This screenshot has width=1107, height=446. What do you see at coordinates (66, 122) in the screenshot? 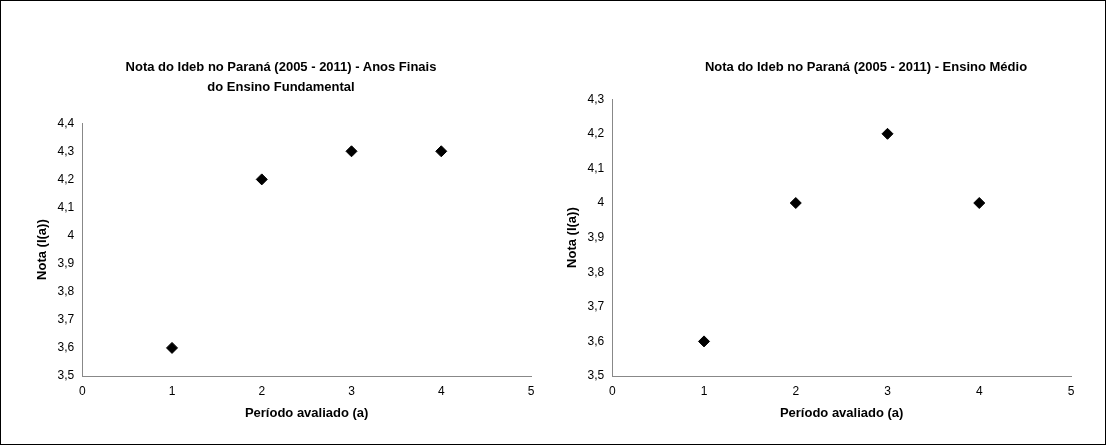
I see `y-tick-label: 4,4` at bounding box center [66, 122].